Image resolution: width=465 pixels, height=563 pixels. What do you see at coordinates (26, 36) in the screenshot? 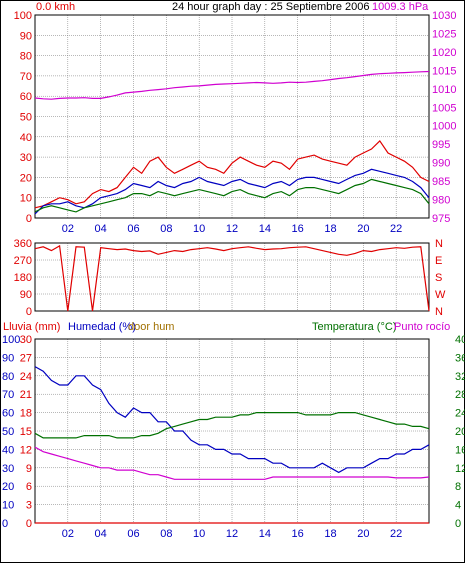
I see `panel1-y-tick: 90` at bounding box center [26, 36].